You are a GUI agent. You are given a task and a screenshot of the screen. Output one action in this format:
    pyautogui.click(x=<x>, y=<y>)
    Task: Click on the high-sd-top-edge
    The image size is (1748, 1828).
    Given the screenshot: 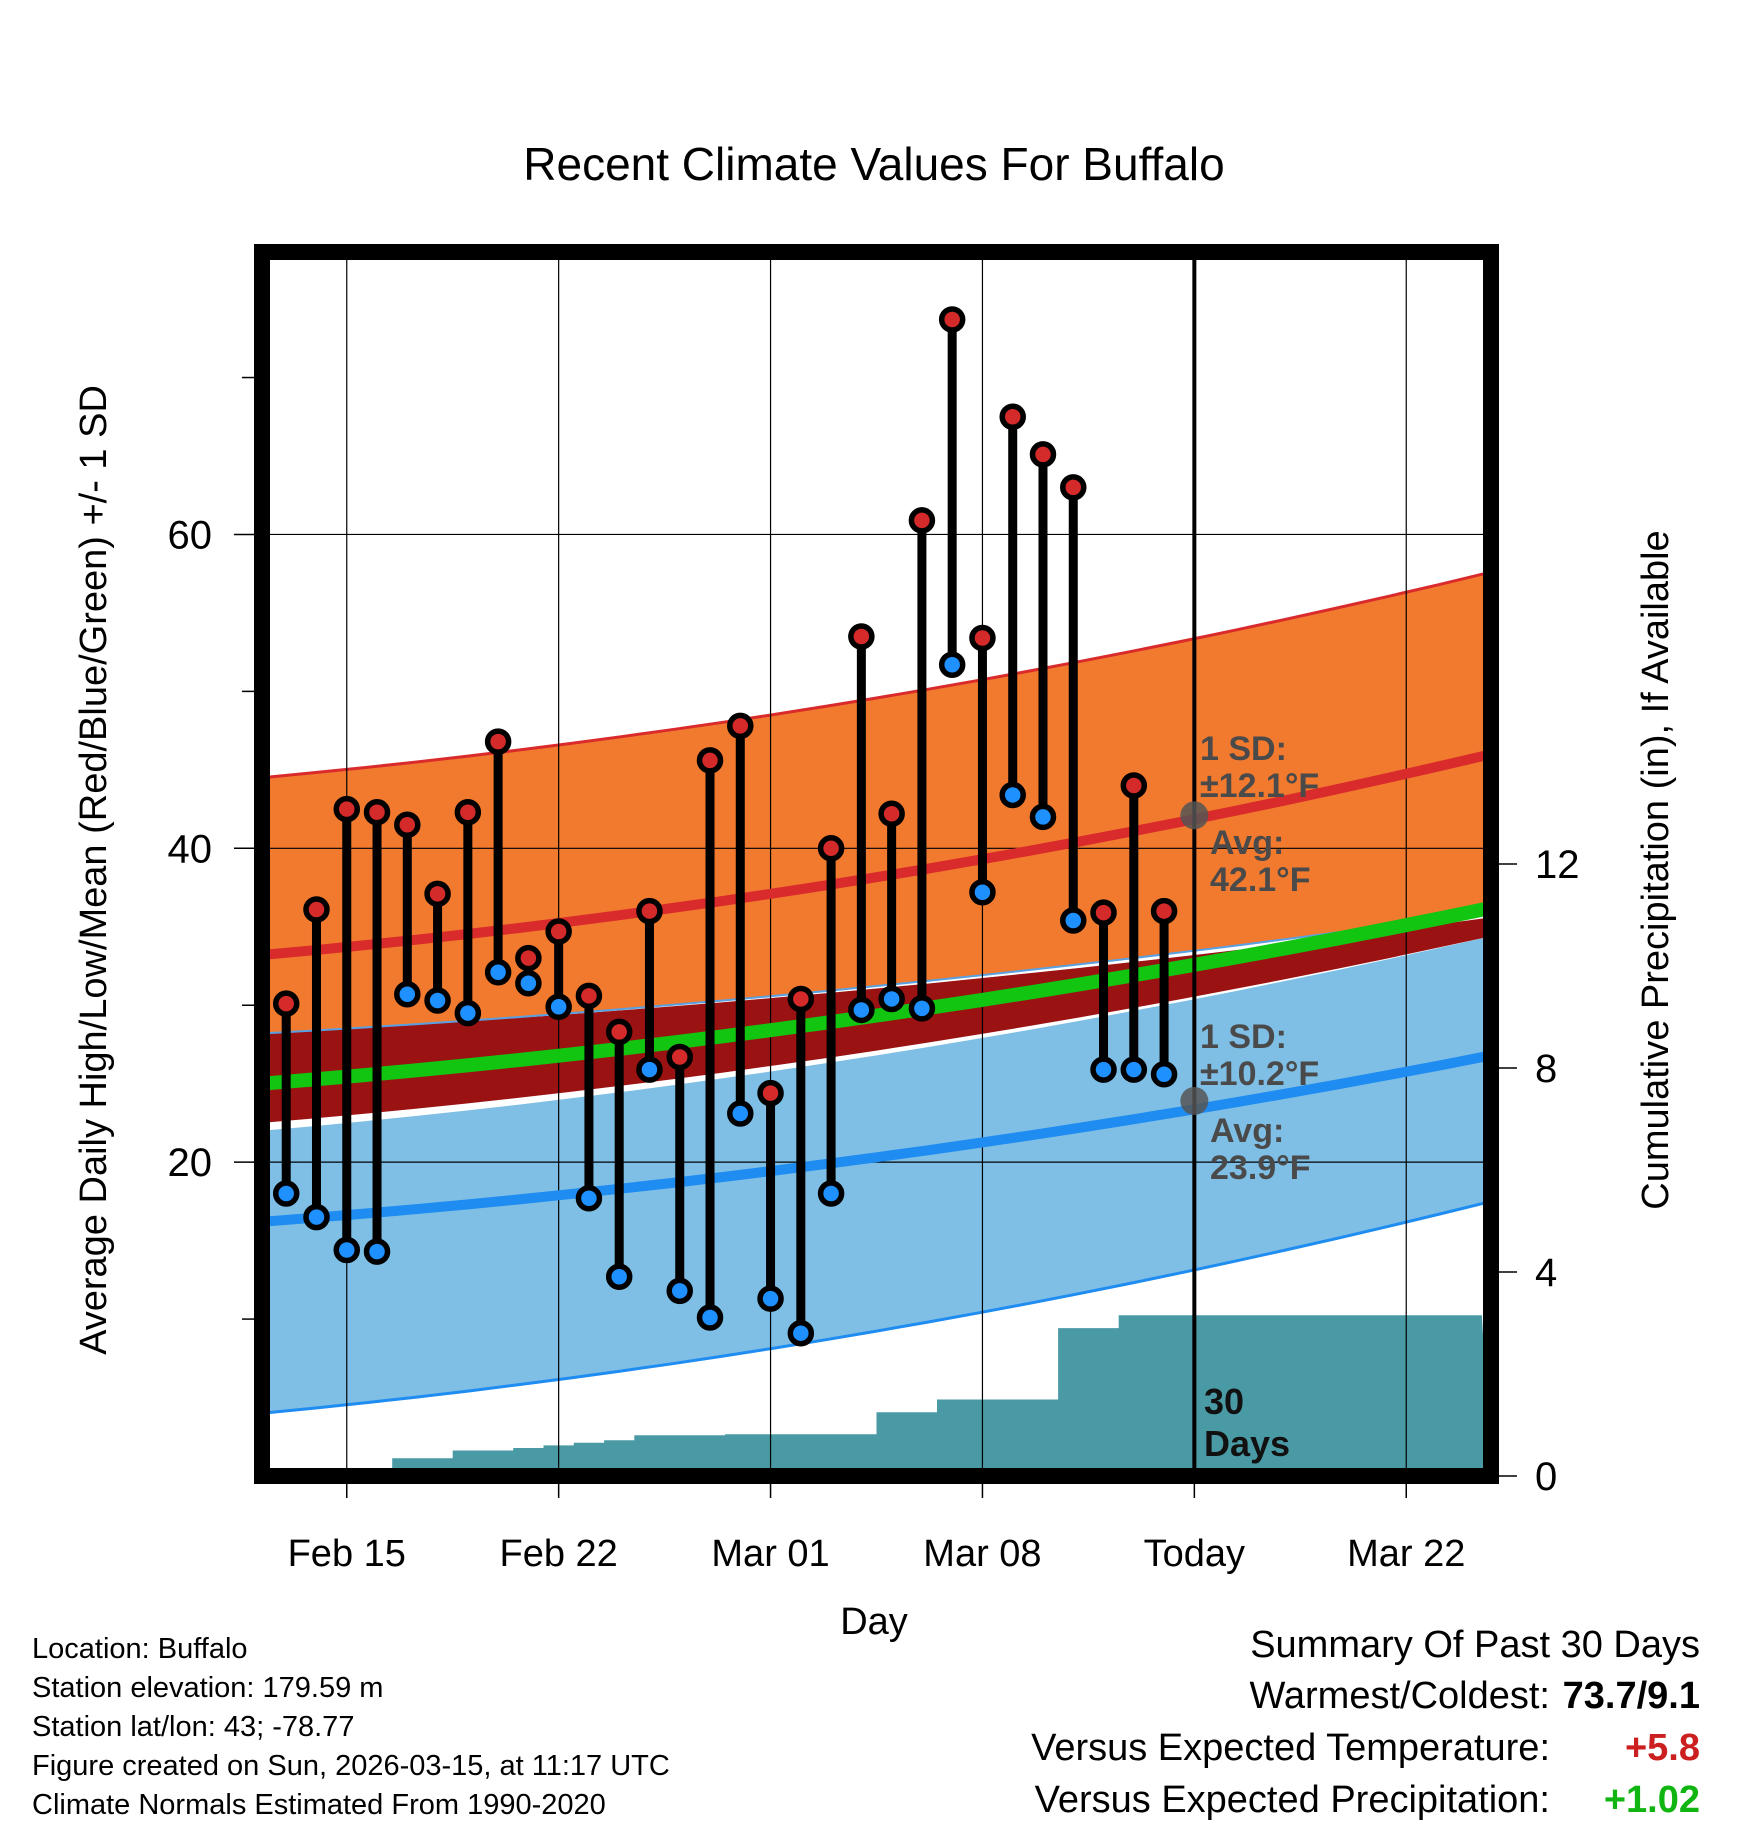 What is the action you would take?
    pyautogui.click(x=876, y=675)
    